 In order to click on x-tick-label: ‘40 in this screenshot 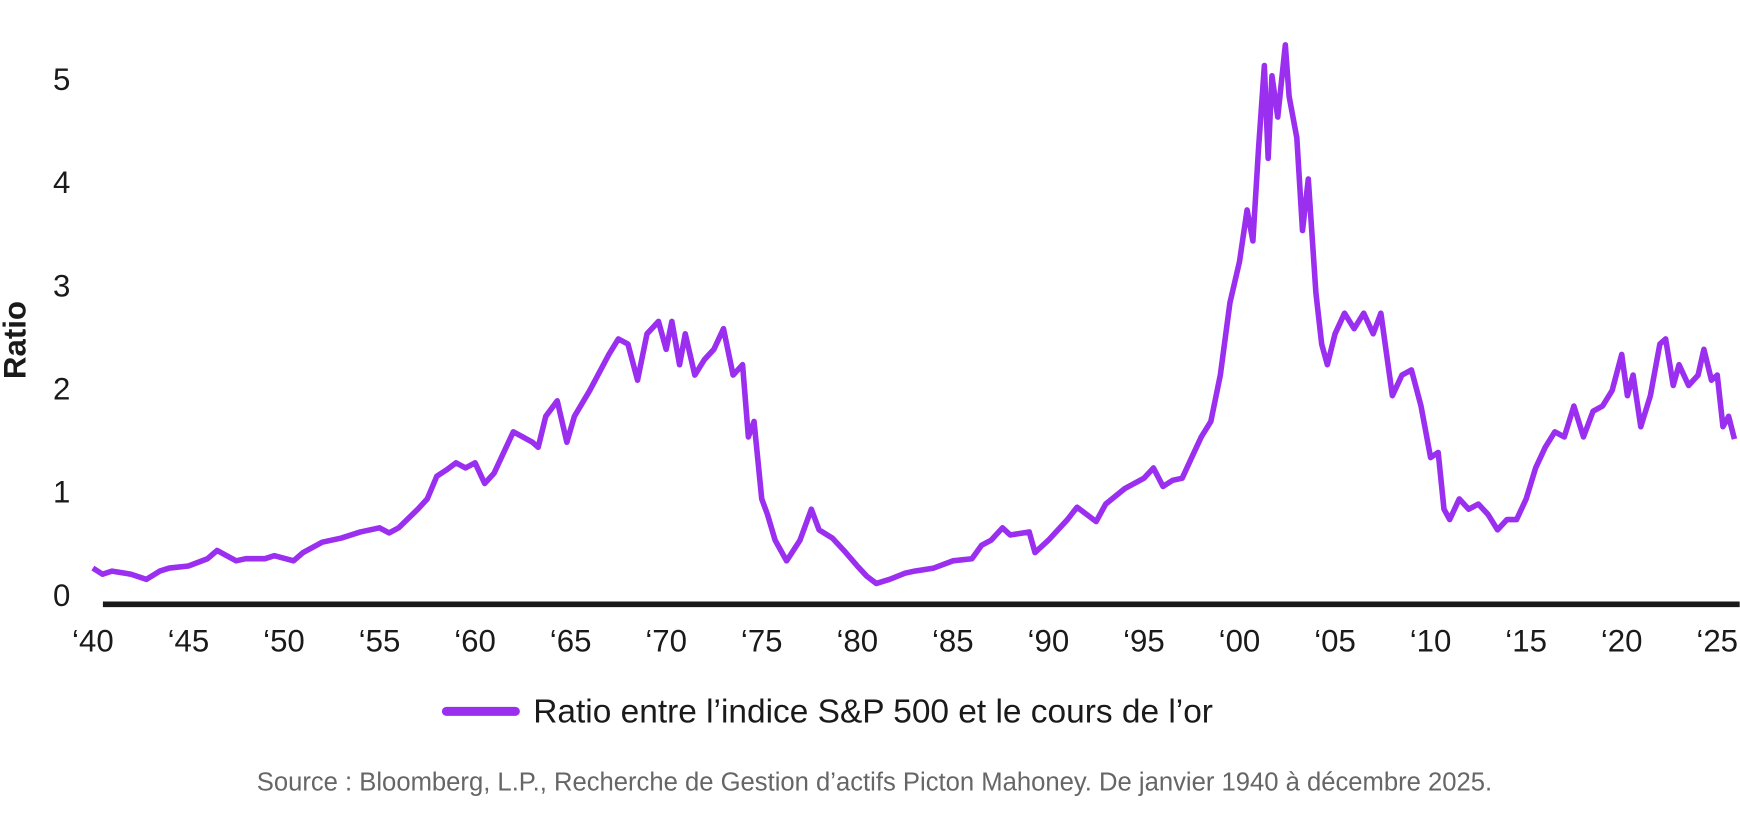, I will do `click(93, 641)`.